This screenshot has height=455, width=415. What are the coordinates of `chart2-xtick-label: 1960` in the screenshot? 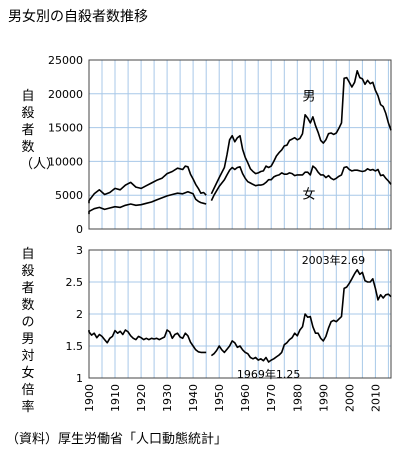 It's located at (245, 398).